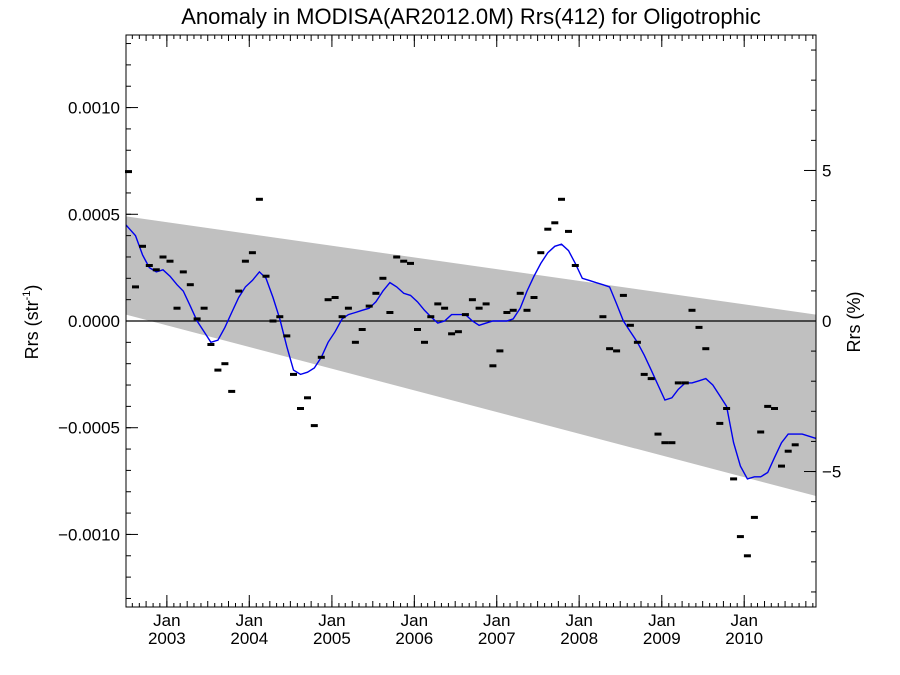 This screenshot has width=900, height=675. I want to click on x-tick-label-year: 2005, so click(332, 638).